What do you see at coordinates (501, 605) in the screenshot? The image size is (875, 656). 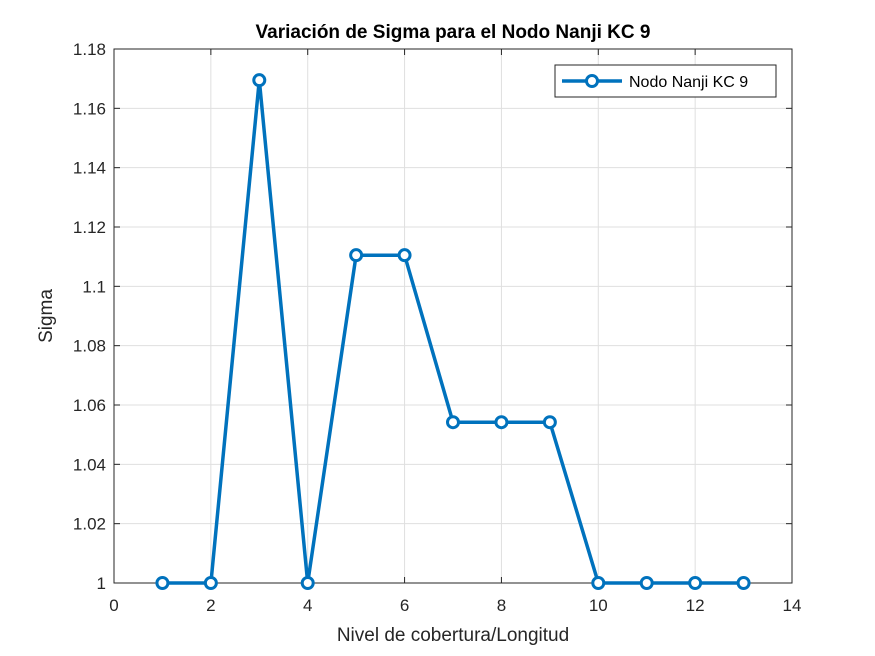 I see `x-tick-label: 8` at bounding box center [501, 605].